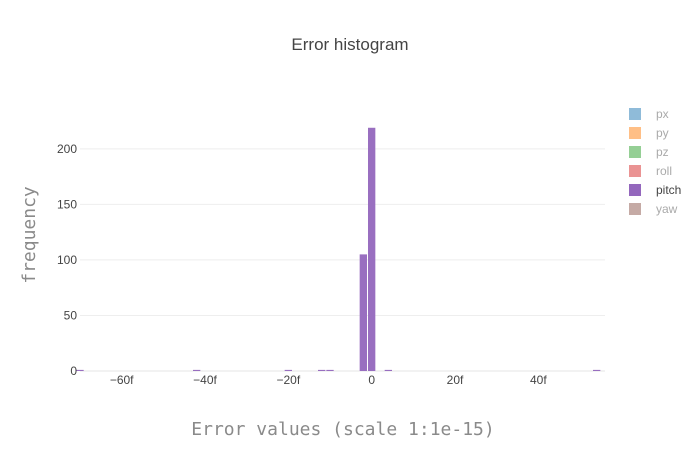 Image resolution: width=700 pixels, height=450 pixels. Describe the element at coordinates (667, 209) in the screenshot. I see `legend-label: yaw` at that location.